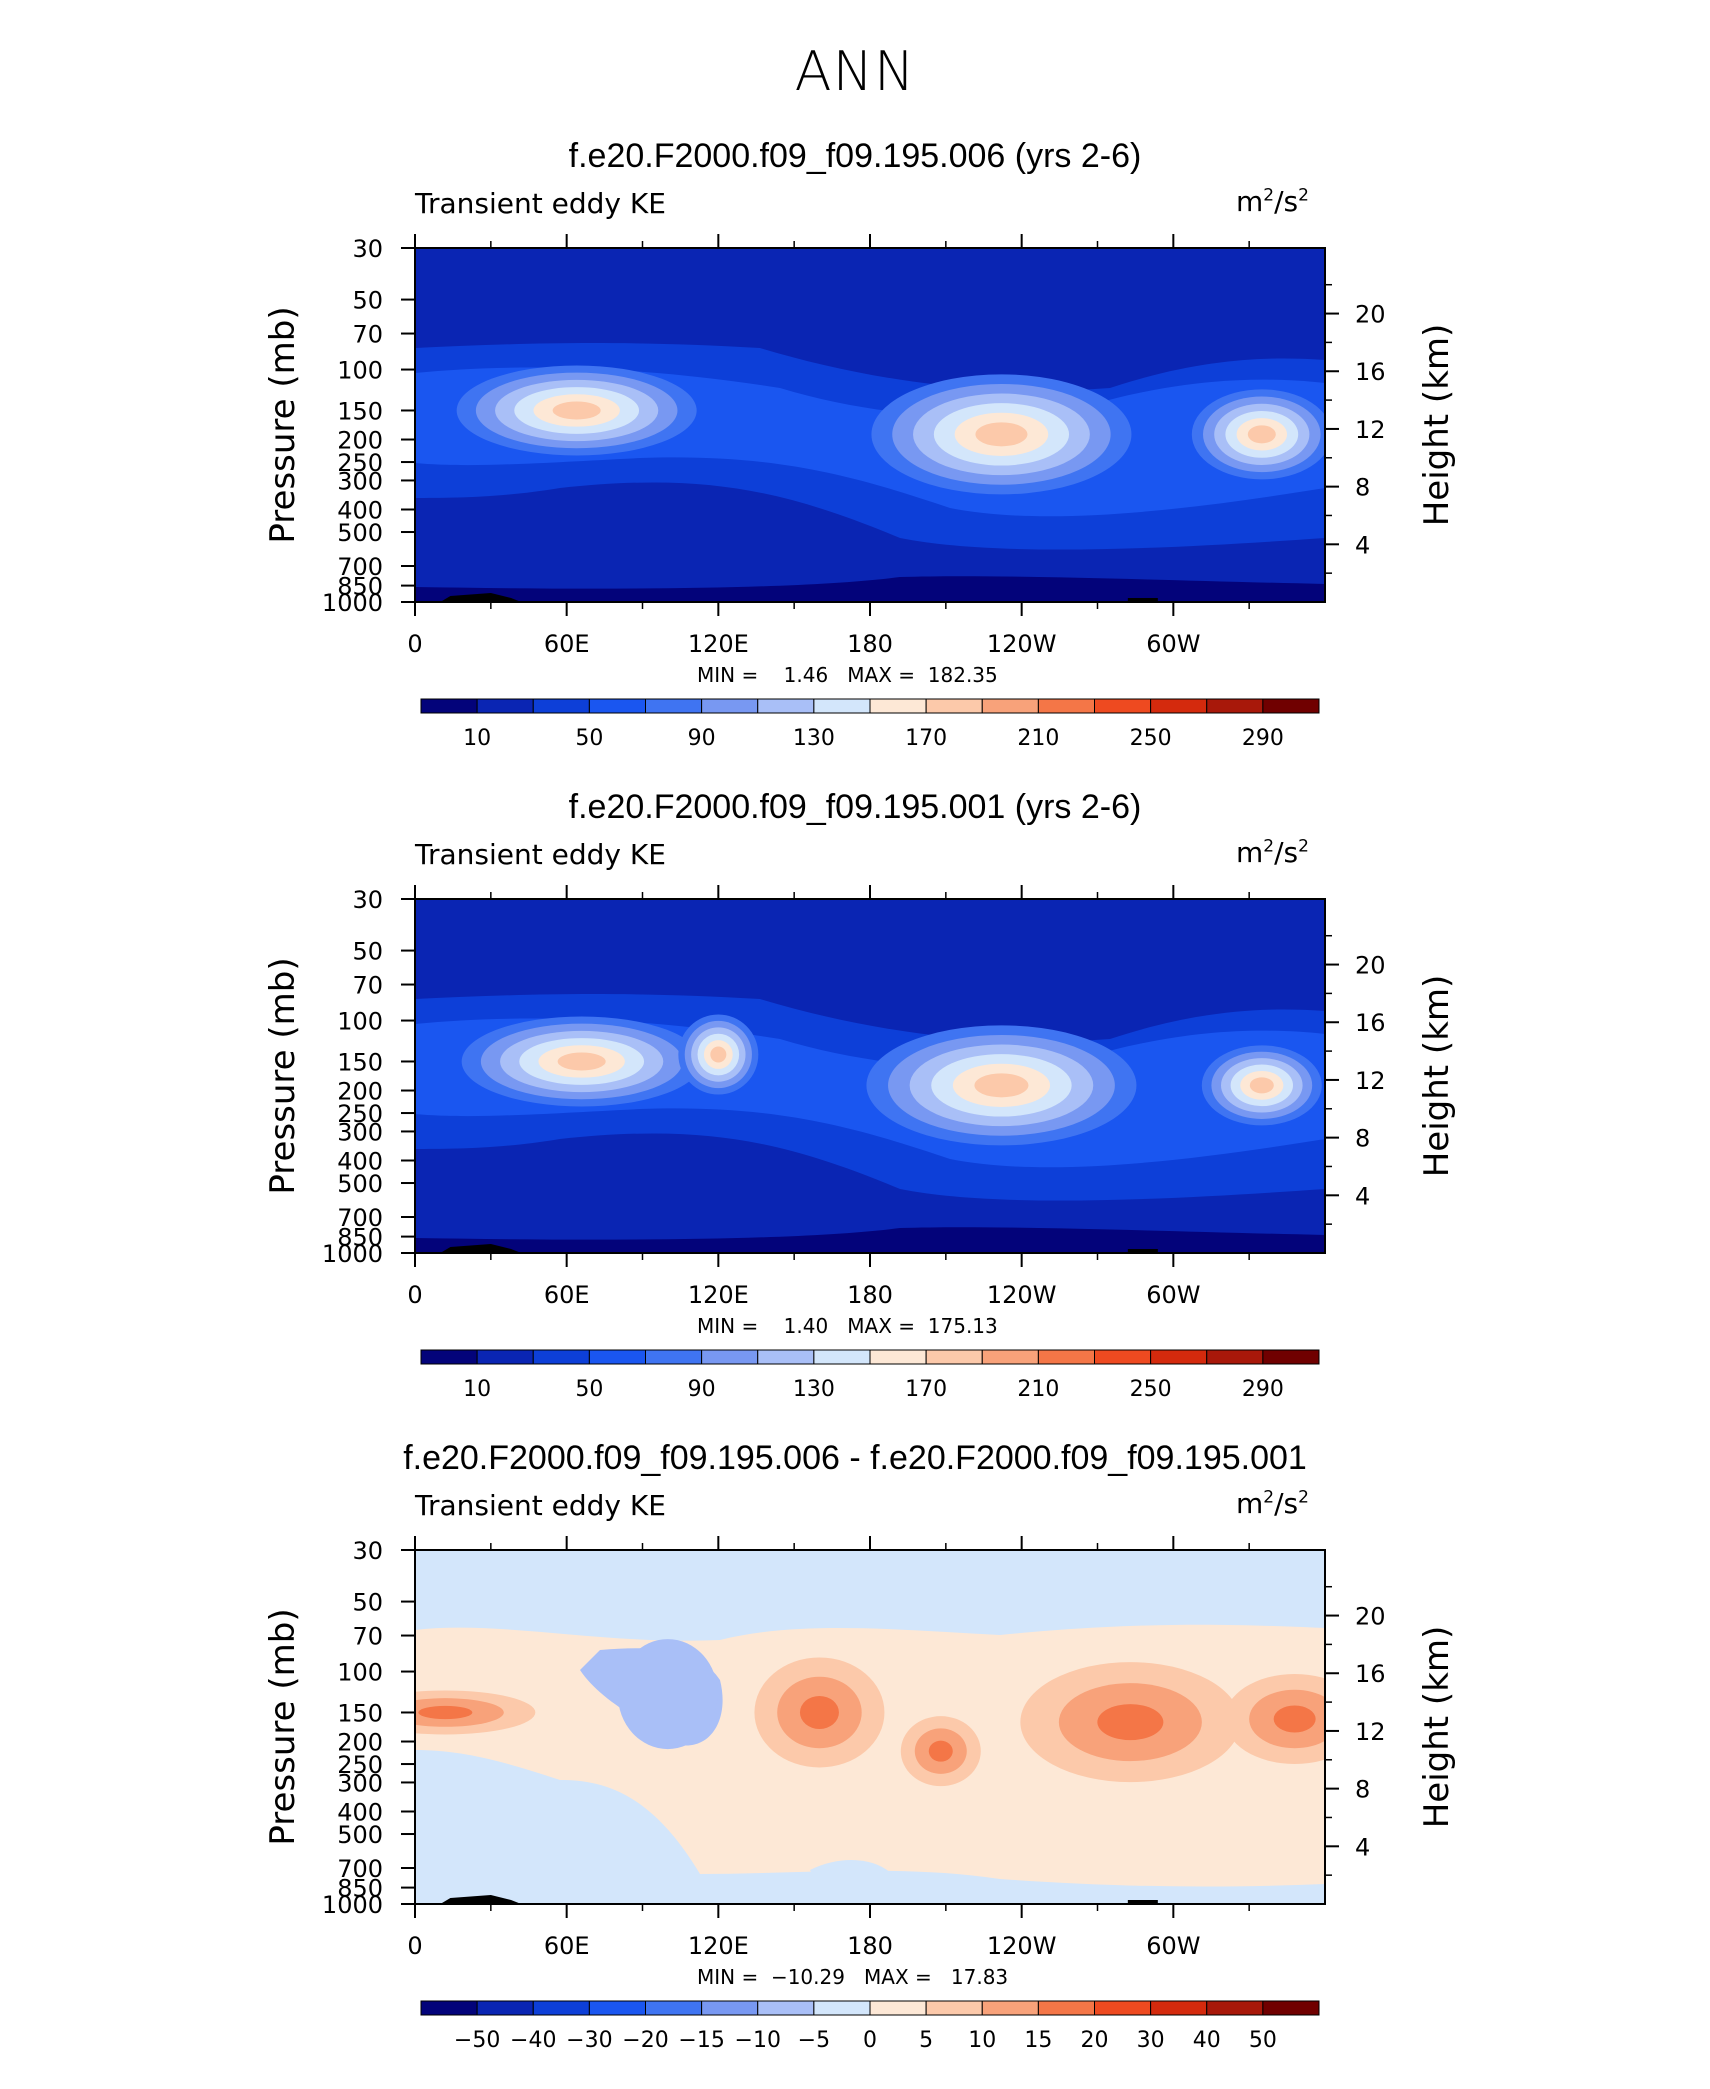  I want to click on max-label: MAX =, so click(881, 675).